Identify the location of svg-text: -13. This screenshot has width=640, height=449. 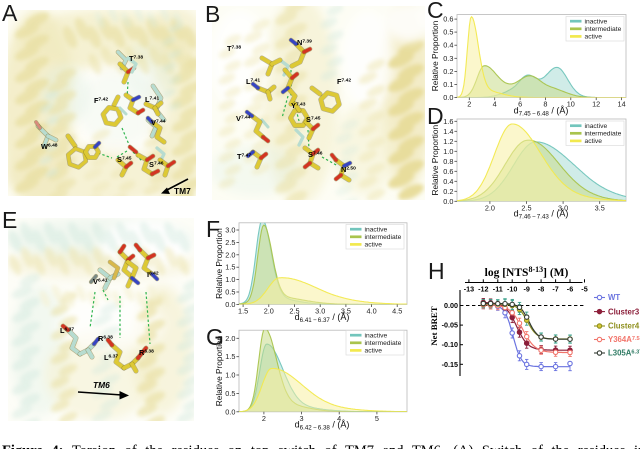
(469, 289).